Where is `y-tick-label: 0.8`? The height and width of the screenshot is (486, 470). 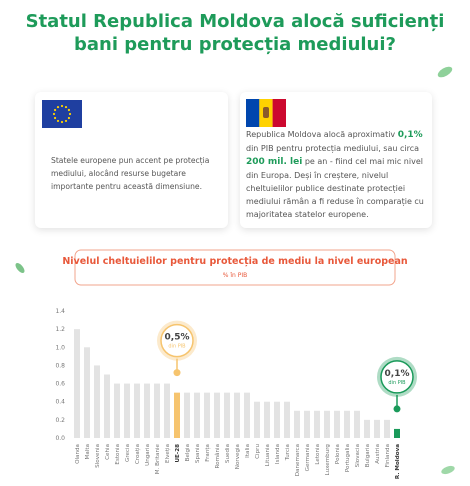 y-tick-label: 0.8 is located at coordinates (60, 365).